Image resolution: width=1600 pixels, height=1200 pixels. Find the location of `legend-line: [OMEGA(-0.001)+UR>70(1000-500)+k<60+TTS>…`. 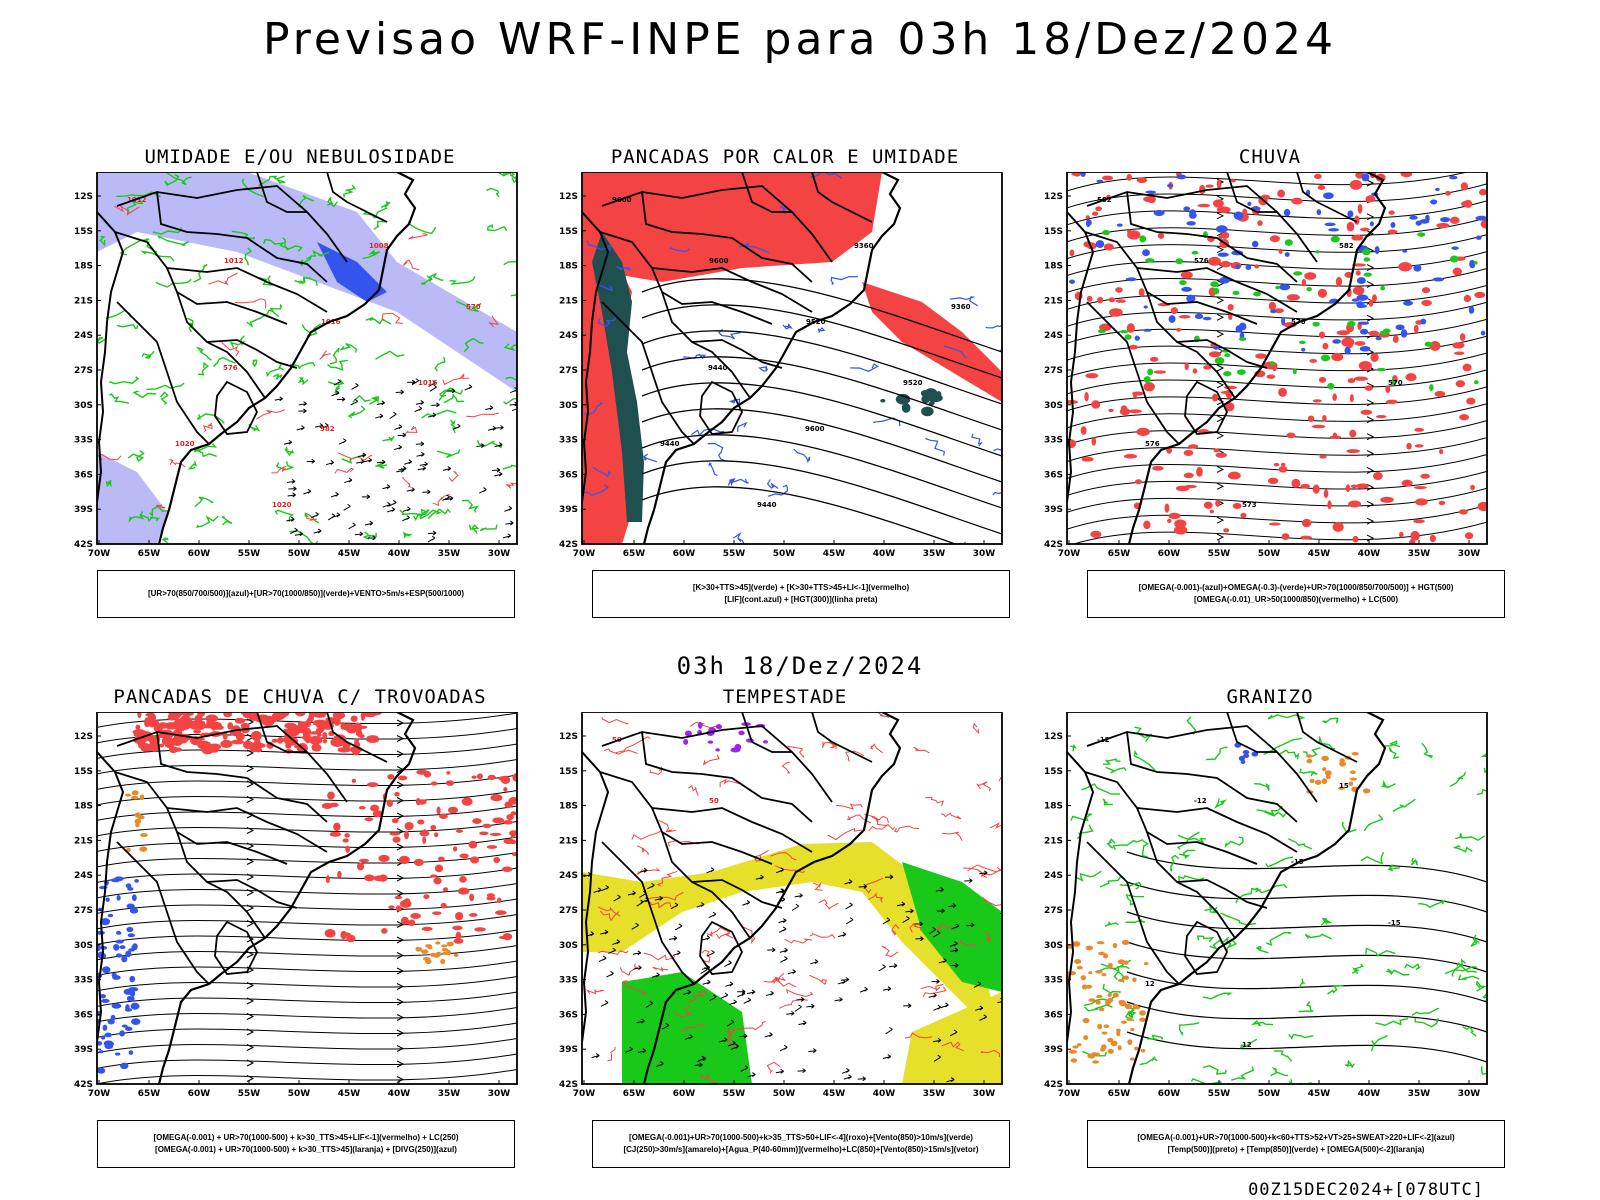

legend-line: [OMEGA(-0.001)+UR>70(1000-500)+k<60+TTS>… is located at coordinates (1296, 1137).